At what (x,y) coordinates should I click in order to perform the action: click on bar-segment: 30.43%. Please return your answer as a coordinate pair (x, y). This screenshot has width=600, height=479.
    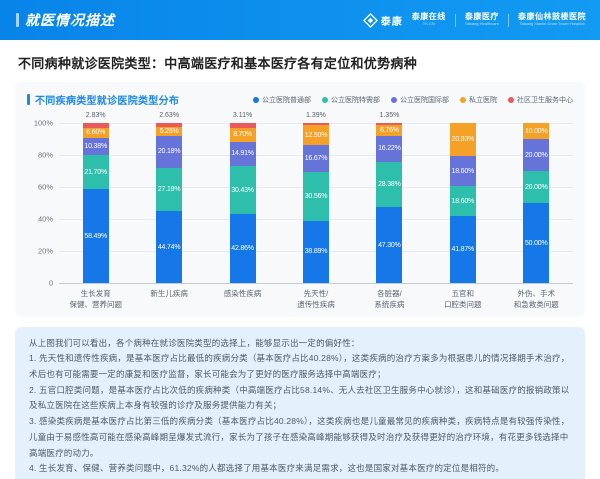
    Looking at the image, I should click on (242, 190).